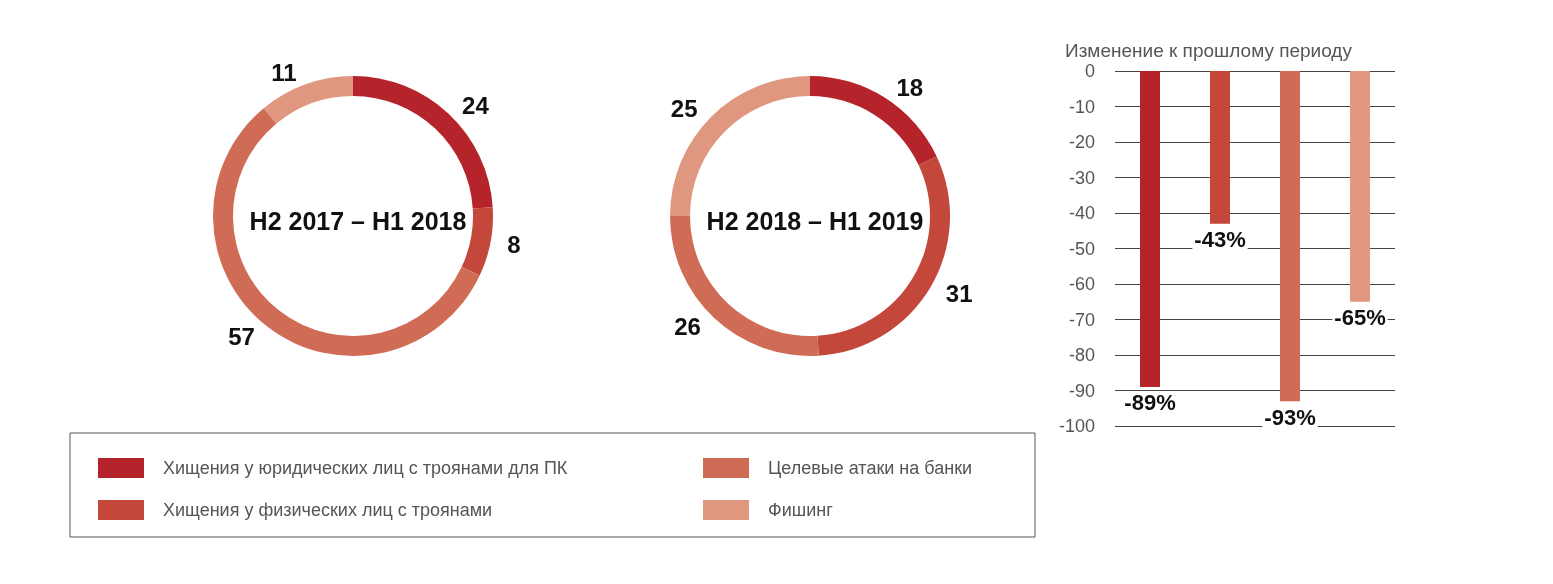 Image resolution: width=1553 pixels, height=584 pixels. I want to click on y-tick-label: -100, so click(1076, 426).